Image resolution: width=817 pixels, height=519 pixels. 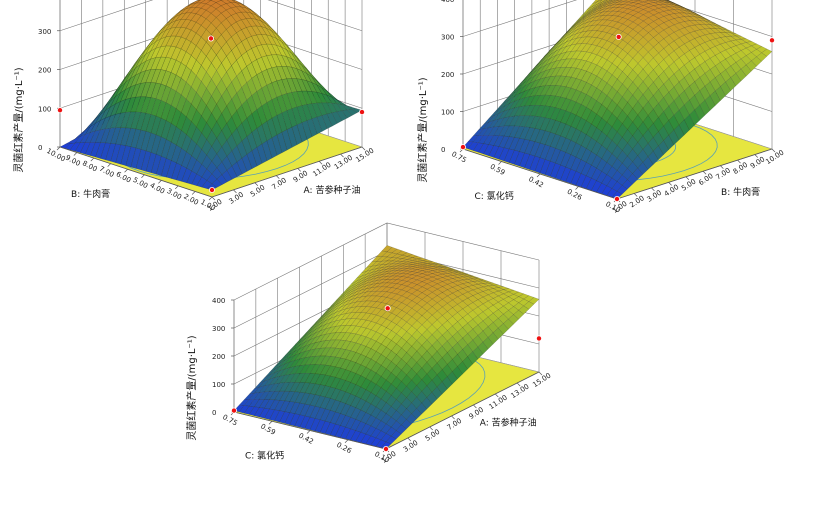 What do you see at coordinates (705, 179) in the screenshot?
I see `x-tick-label: 6.00` at bounding box center [705, 179].